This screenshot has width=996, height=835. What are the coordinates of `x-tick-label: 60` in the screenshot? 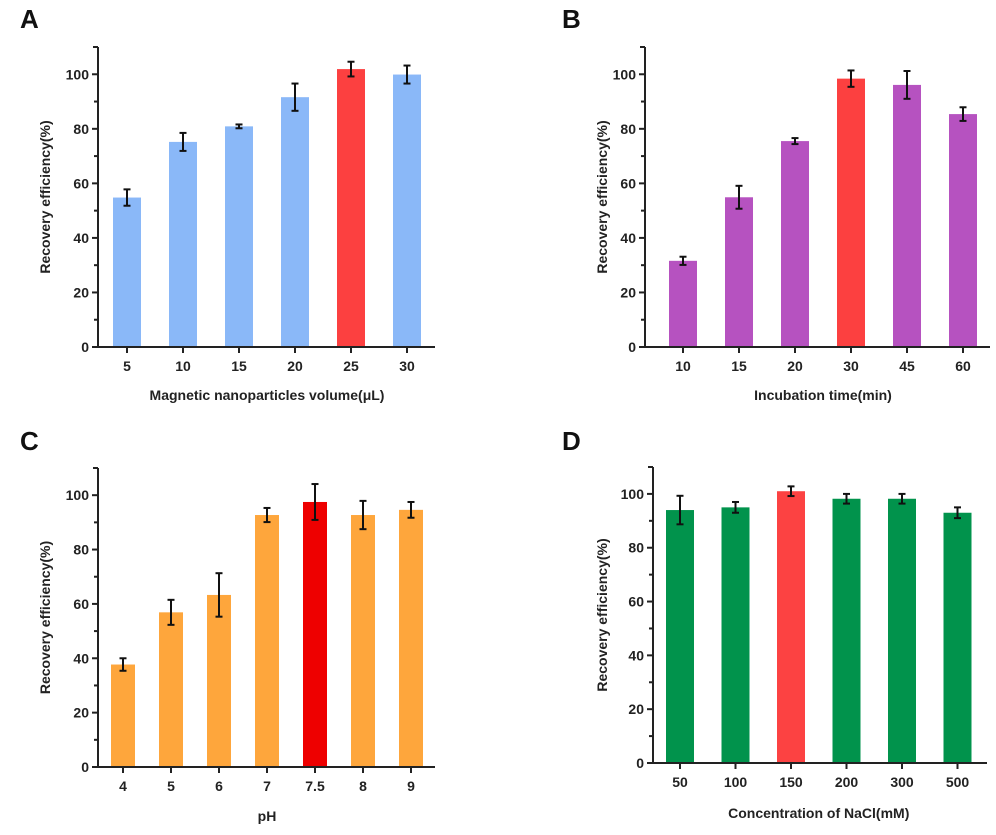 It's located at (963, 366).